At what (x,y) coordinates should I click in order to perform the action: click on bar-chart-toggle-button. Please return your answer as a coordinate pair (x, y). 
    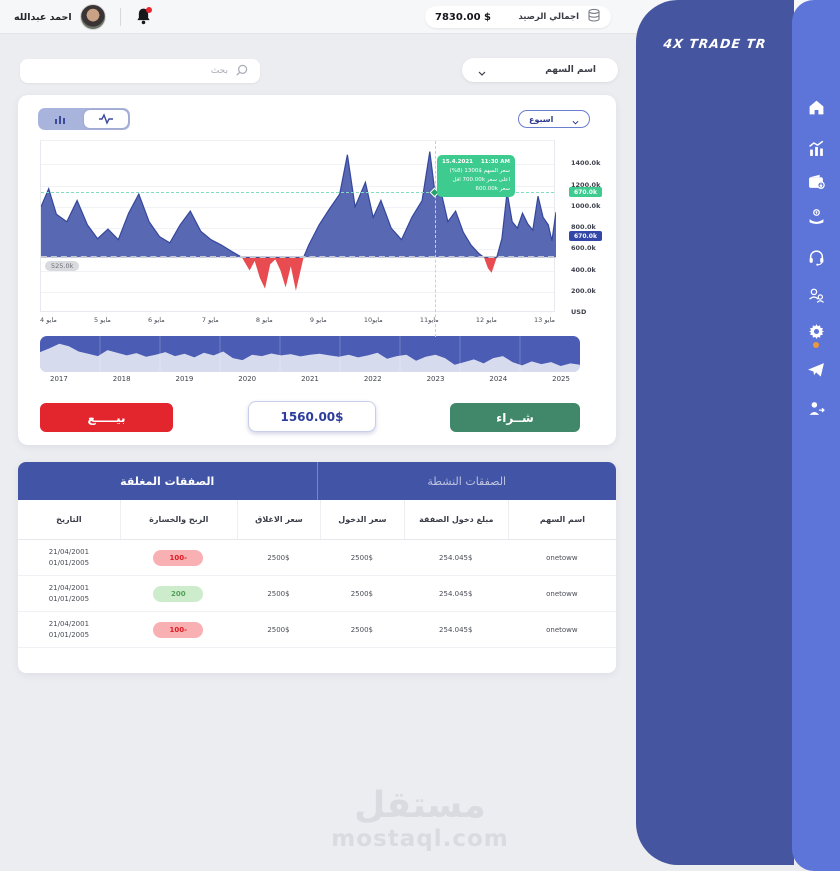
    Looking at the image, I should click on (60, 119).